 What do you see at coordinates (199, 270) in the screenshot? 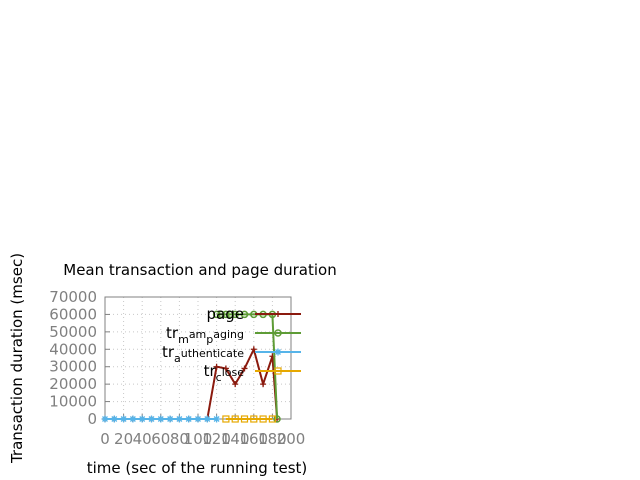
I see `chart-title: Mean transaction and page duration` at bounding box center [199, 270].